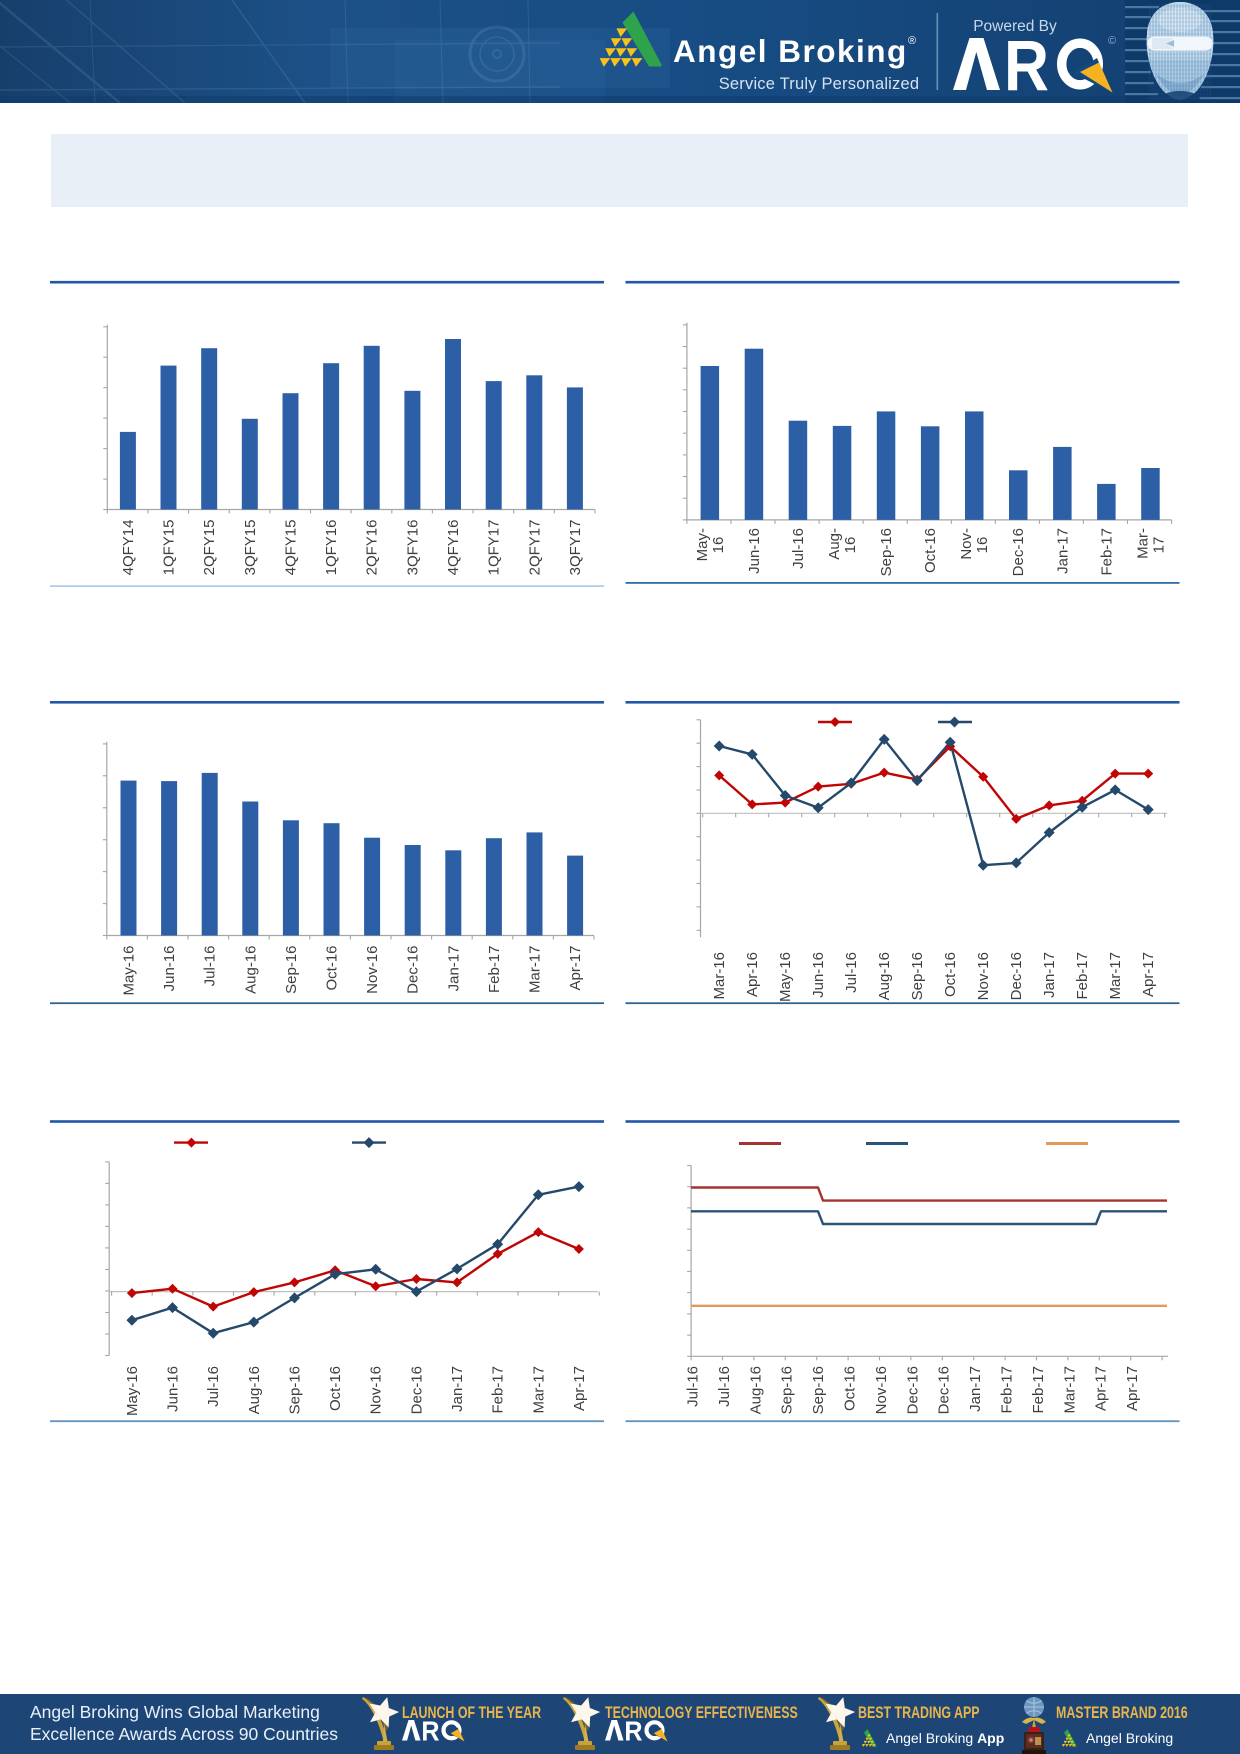  What do you see at coordinates (702, 544) in the screenshot?
I see `svg-text: May-` at bounding box center [702, 544].